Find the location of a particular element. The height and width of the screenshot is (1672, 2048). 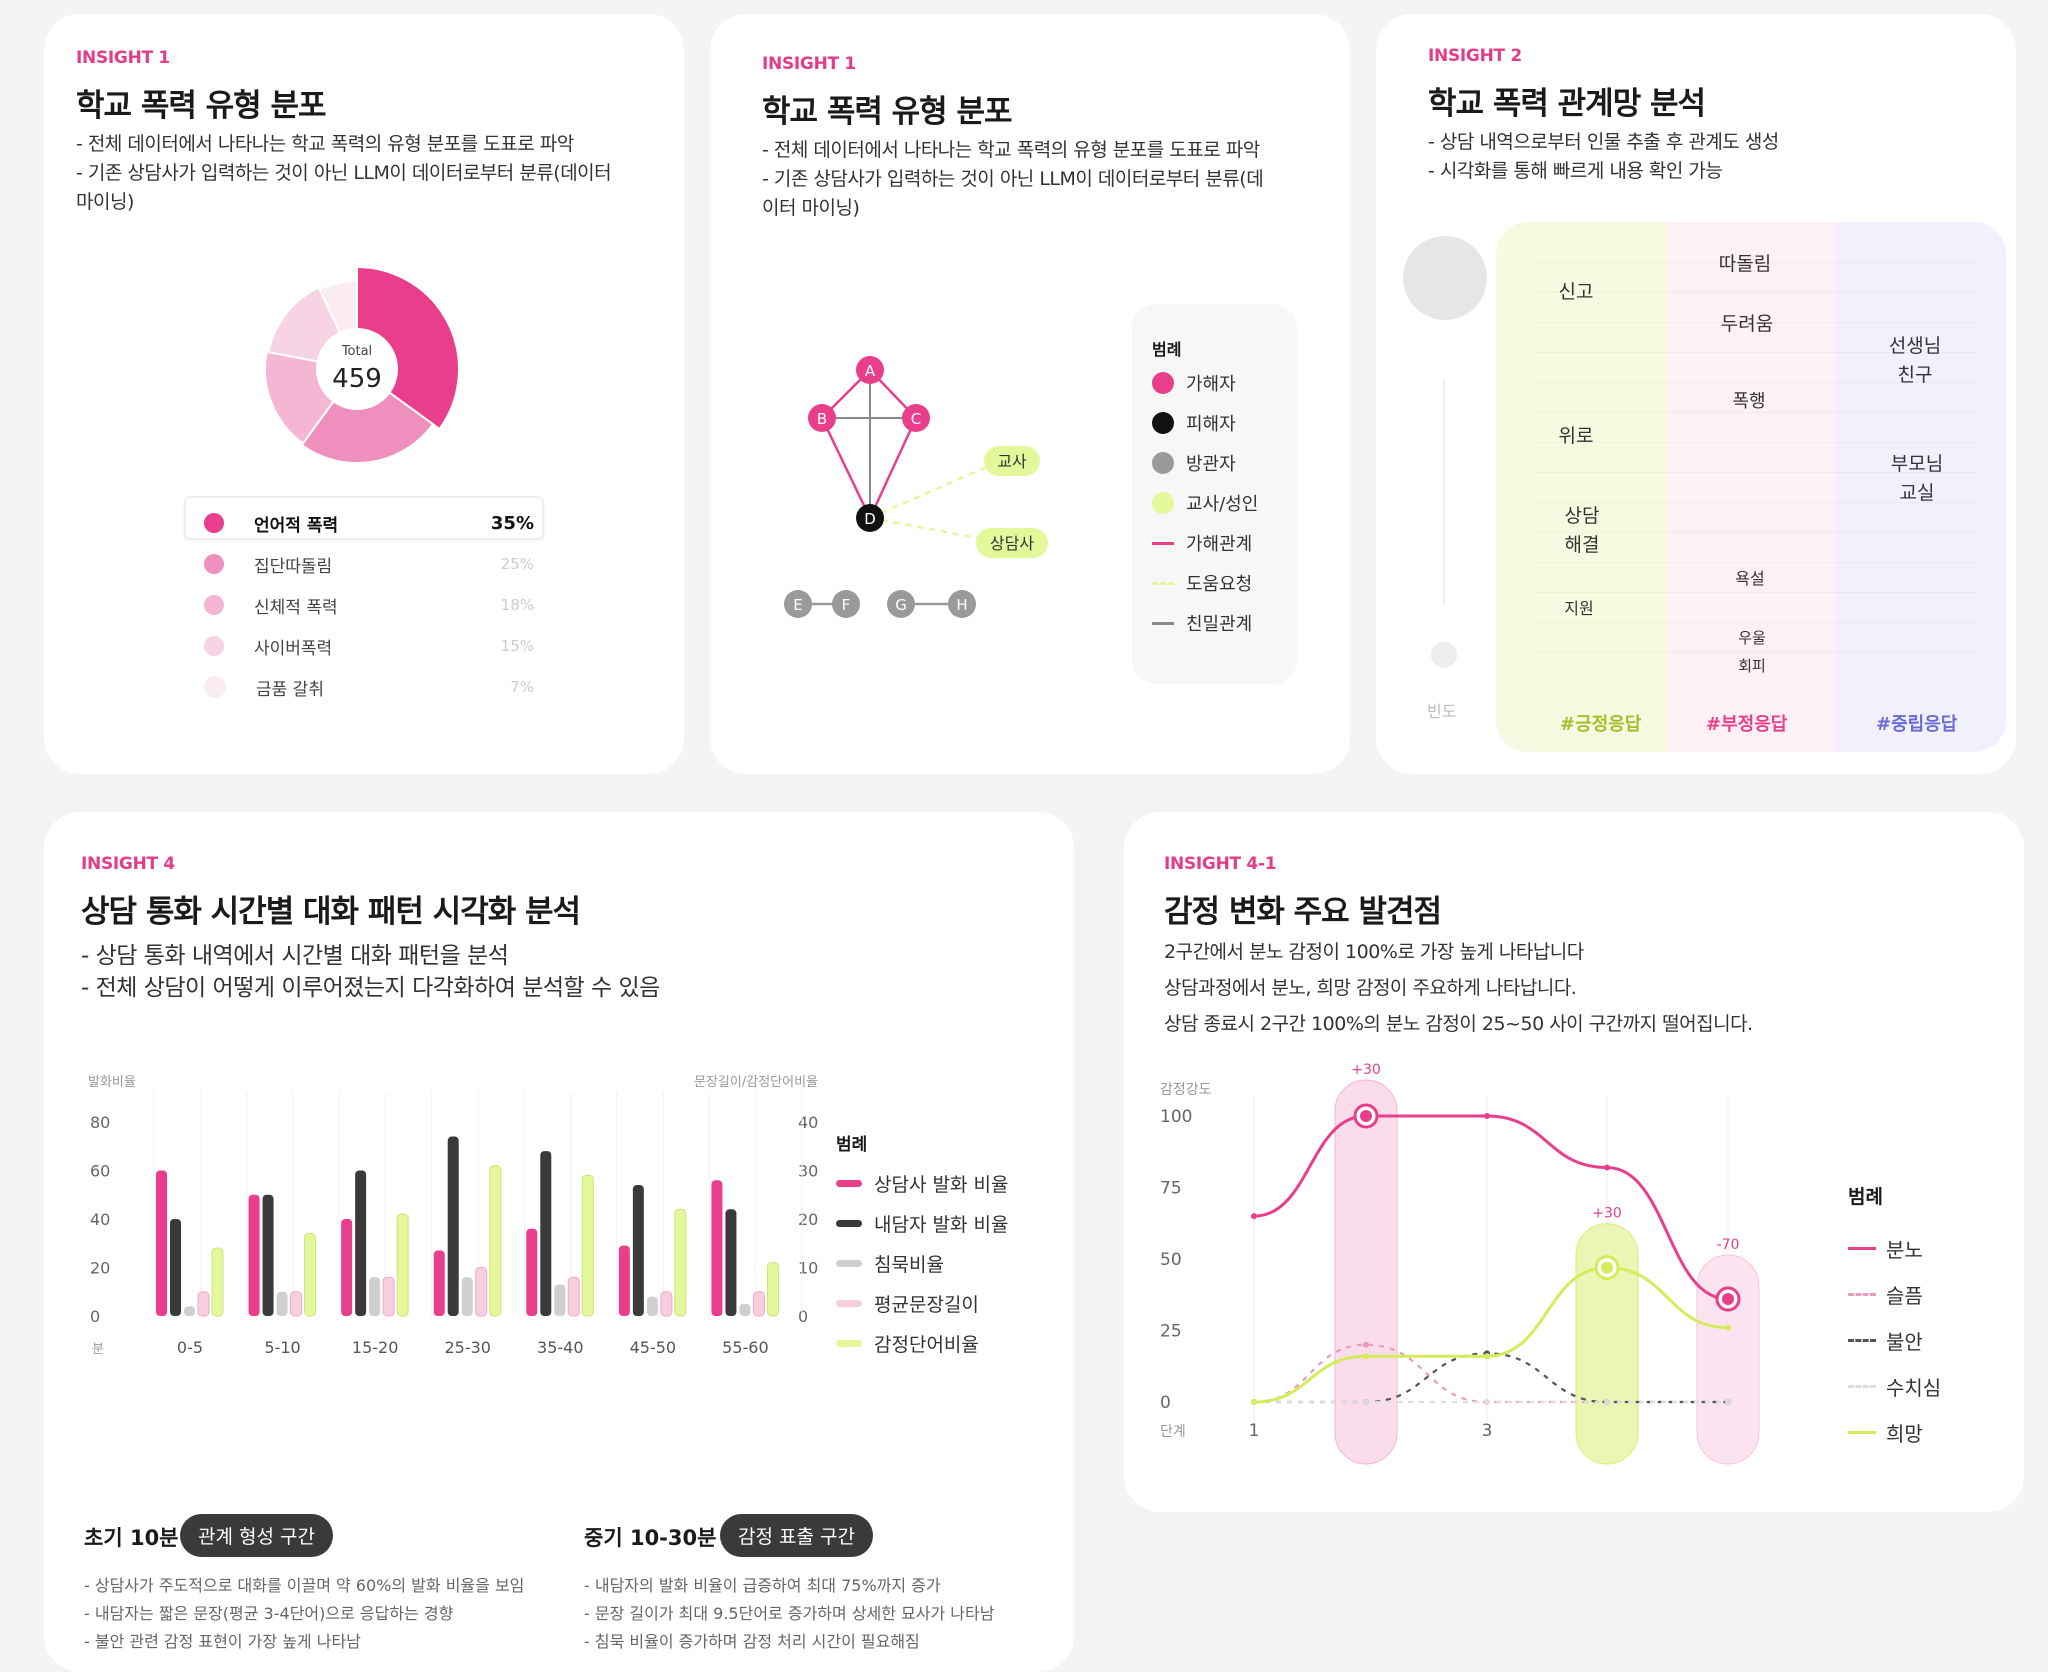

graph-node: C is located at coordinates (916, 418).